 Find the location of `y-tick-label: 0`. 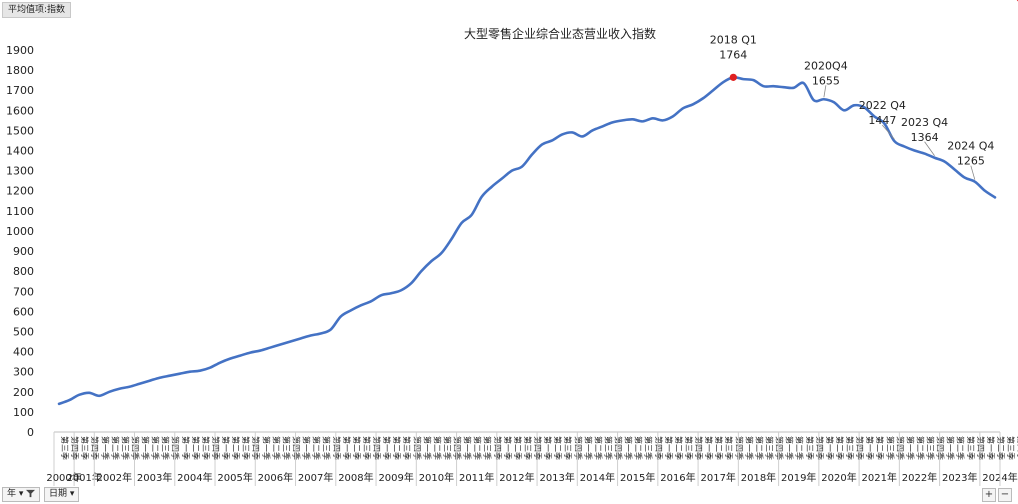

y-tick-label: 0 is located at coordinates (30, 432).